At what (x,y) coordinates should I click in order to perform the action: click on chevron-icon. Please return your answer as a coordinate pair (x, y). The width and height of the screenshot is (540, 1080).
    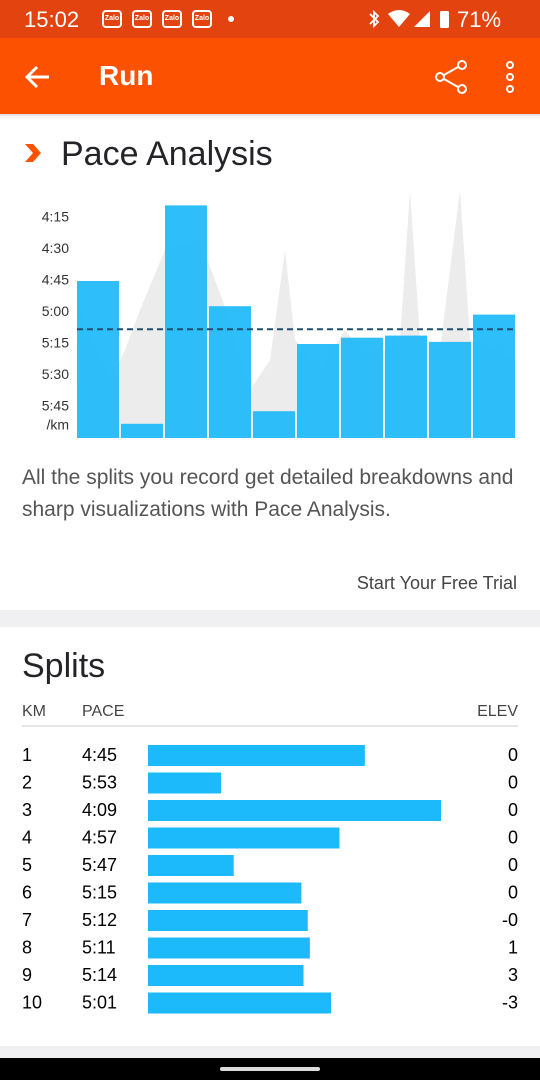
    Looking at the image, I should click on (33, 153).